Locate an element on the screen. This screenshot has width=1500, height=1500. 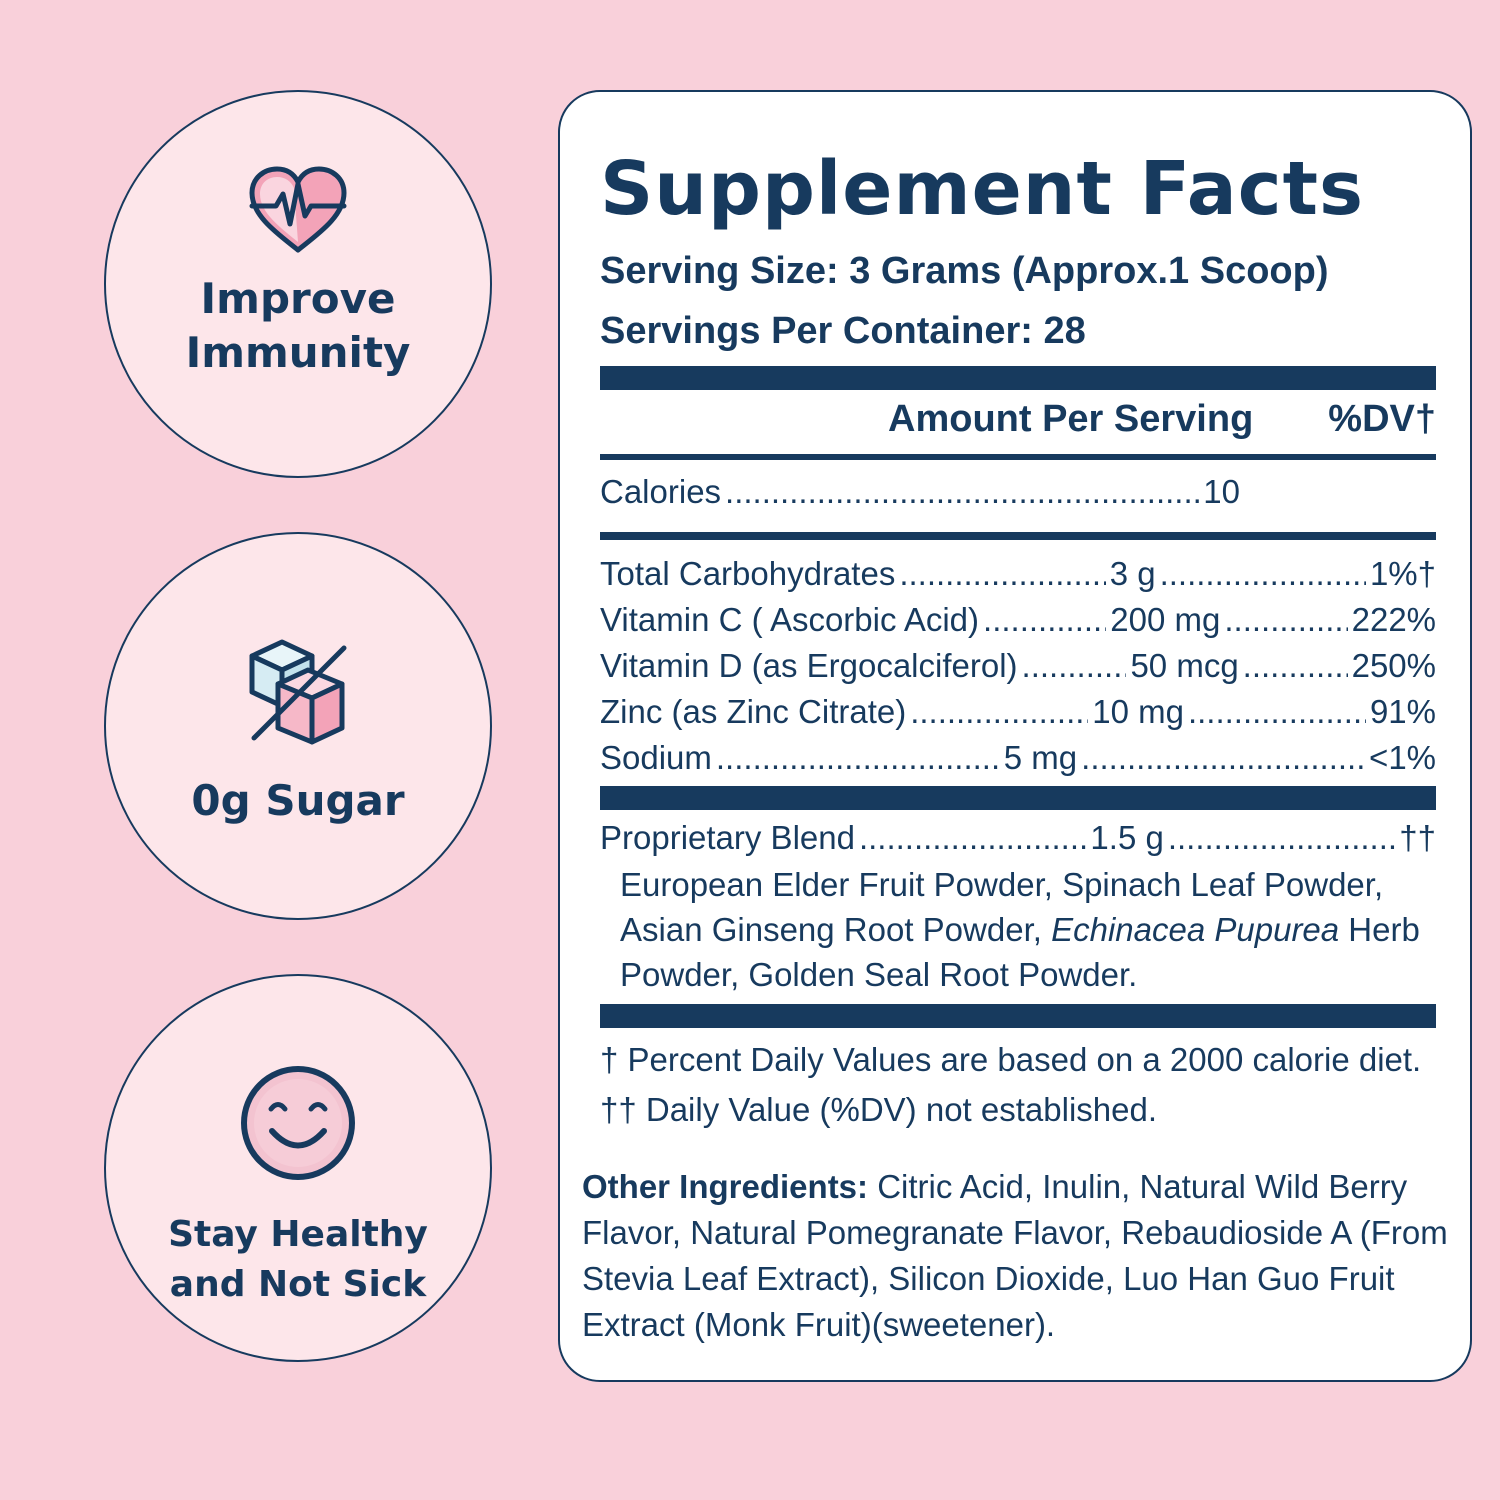
footnote-not-established: †† Daily Value (%DV) not established. is located at coordinates (879, 1109).